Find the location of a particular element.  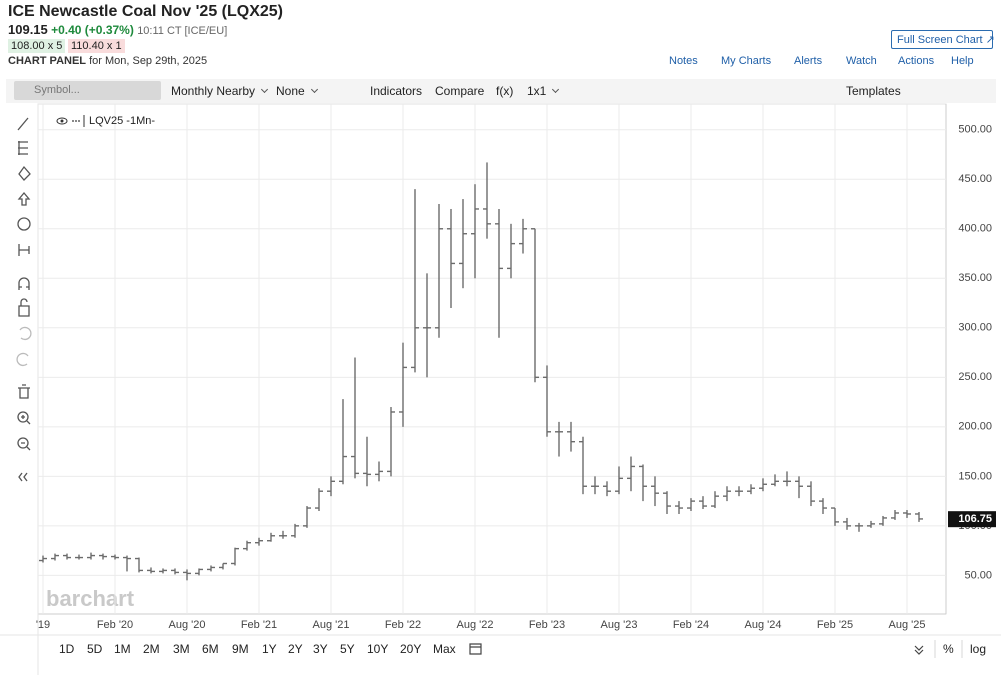

last-price-box is located at coordinates (972, 519).